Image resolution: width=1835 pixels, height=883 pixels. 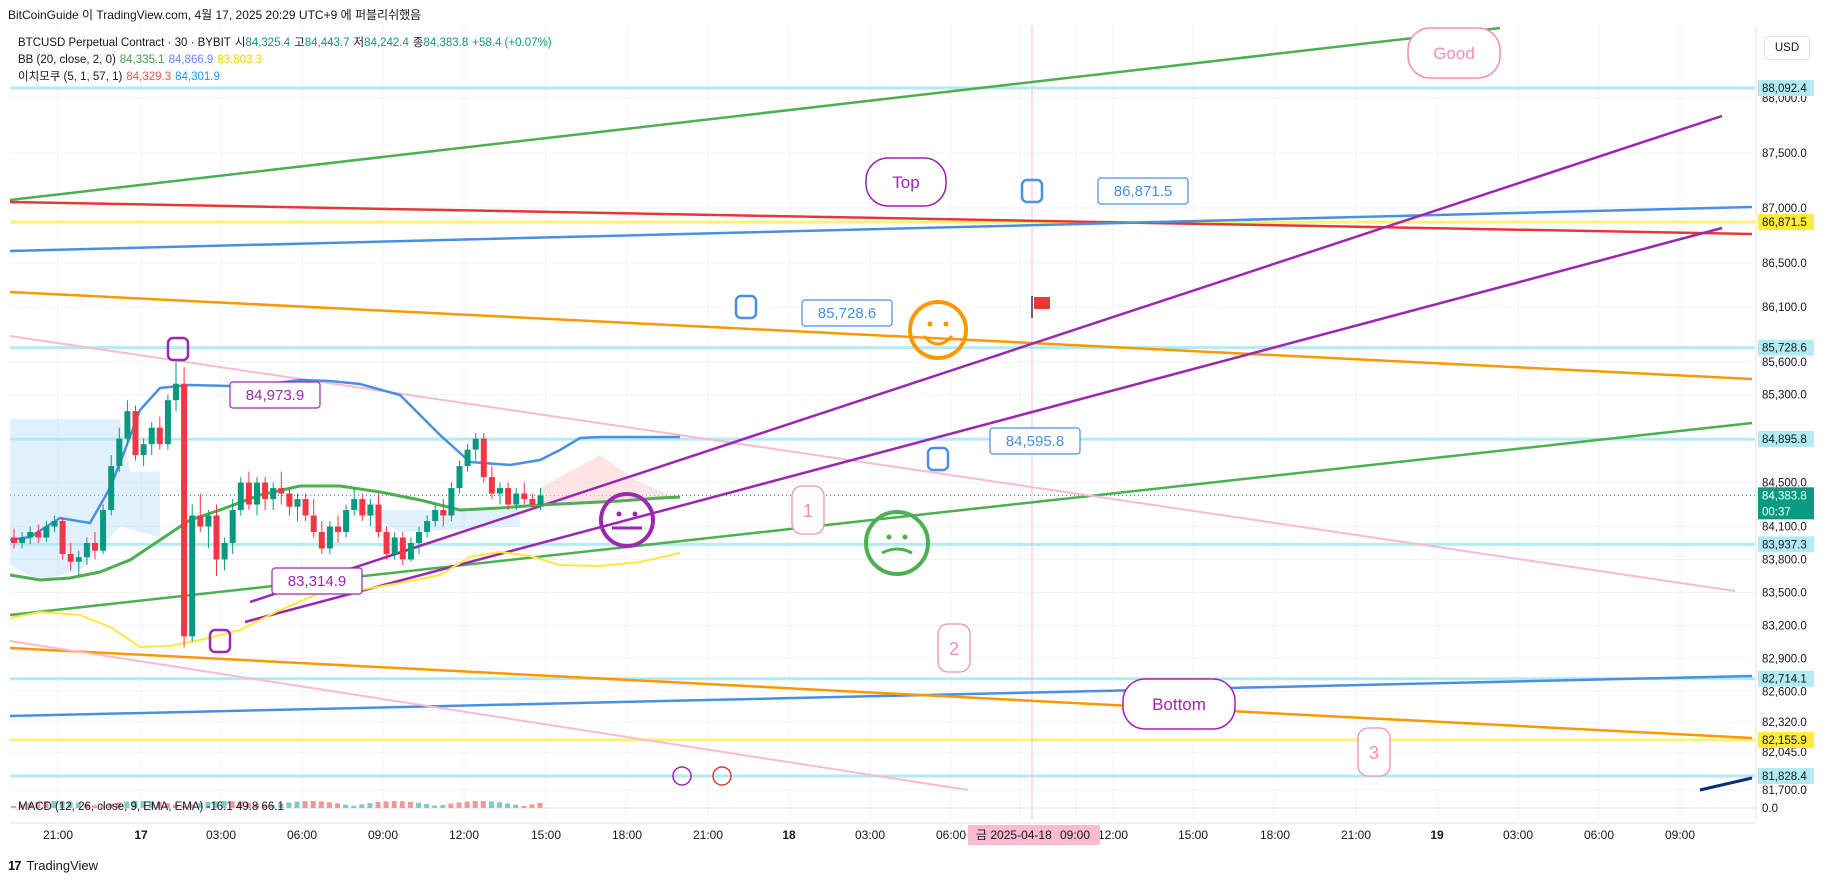 What do you see at coordinates (1784, 777) in the screenshot?
I see `price-label-text: 81,828.4` at bounding box center [1784, 777].